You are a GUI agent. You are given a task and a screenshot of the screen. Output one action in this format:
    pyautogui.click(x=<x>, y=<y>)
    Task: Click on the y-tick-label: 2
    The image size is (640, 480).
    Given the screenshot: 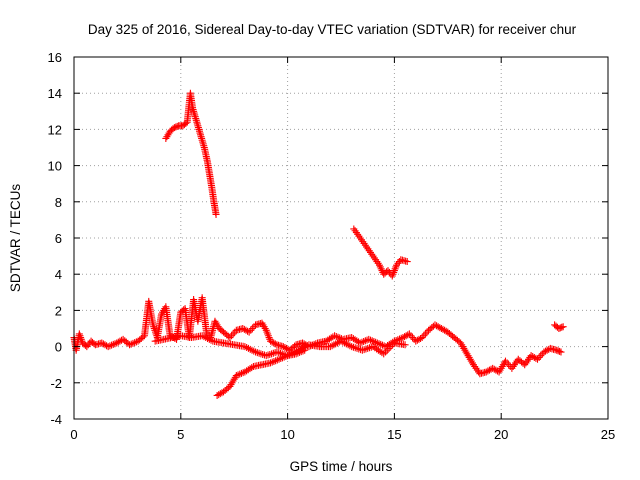 What is the action you would take?
    pyautogui.click(x=58, y=310)
    